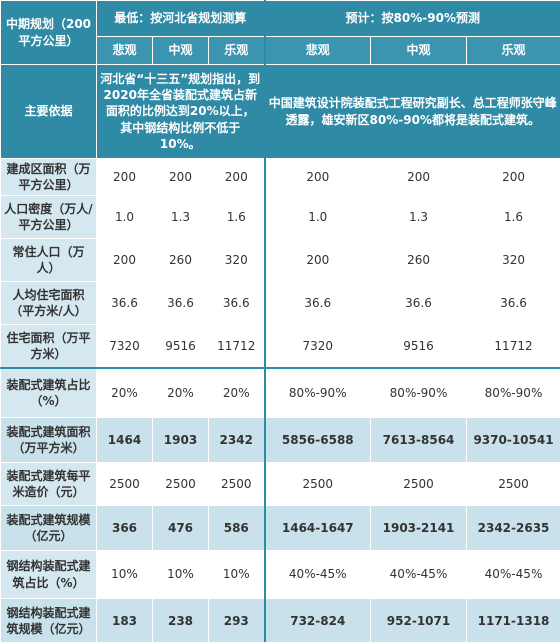 The height and width of the screenshot is (642, 560). I want to click on value-cell: 1903-2141, so click(419, 528).